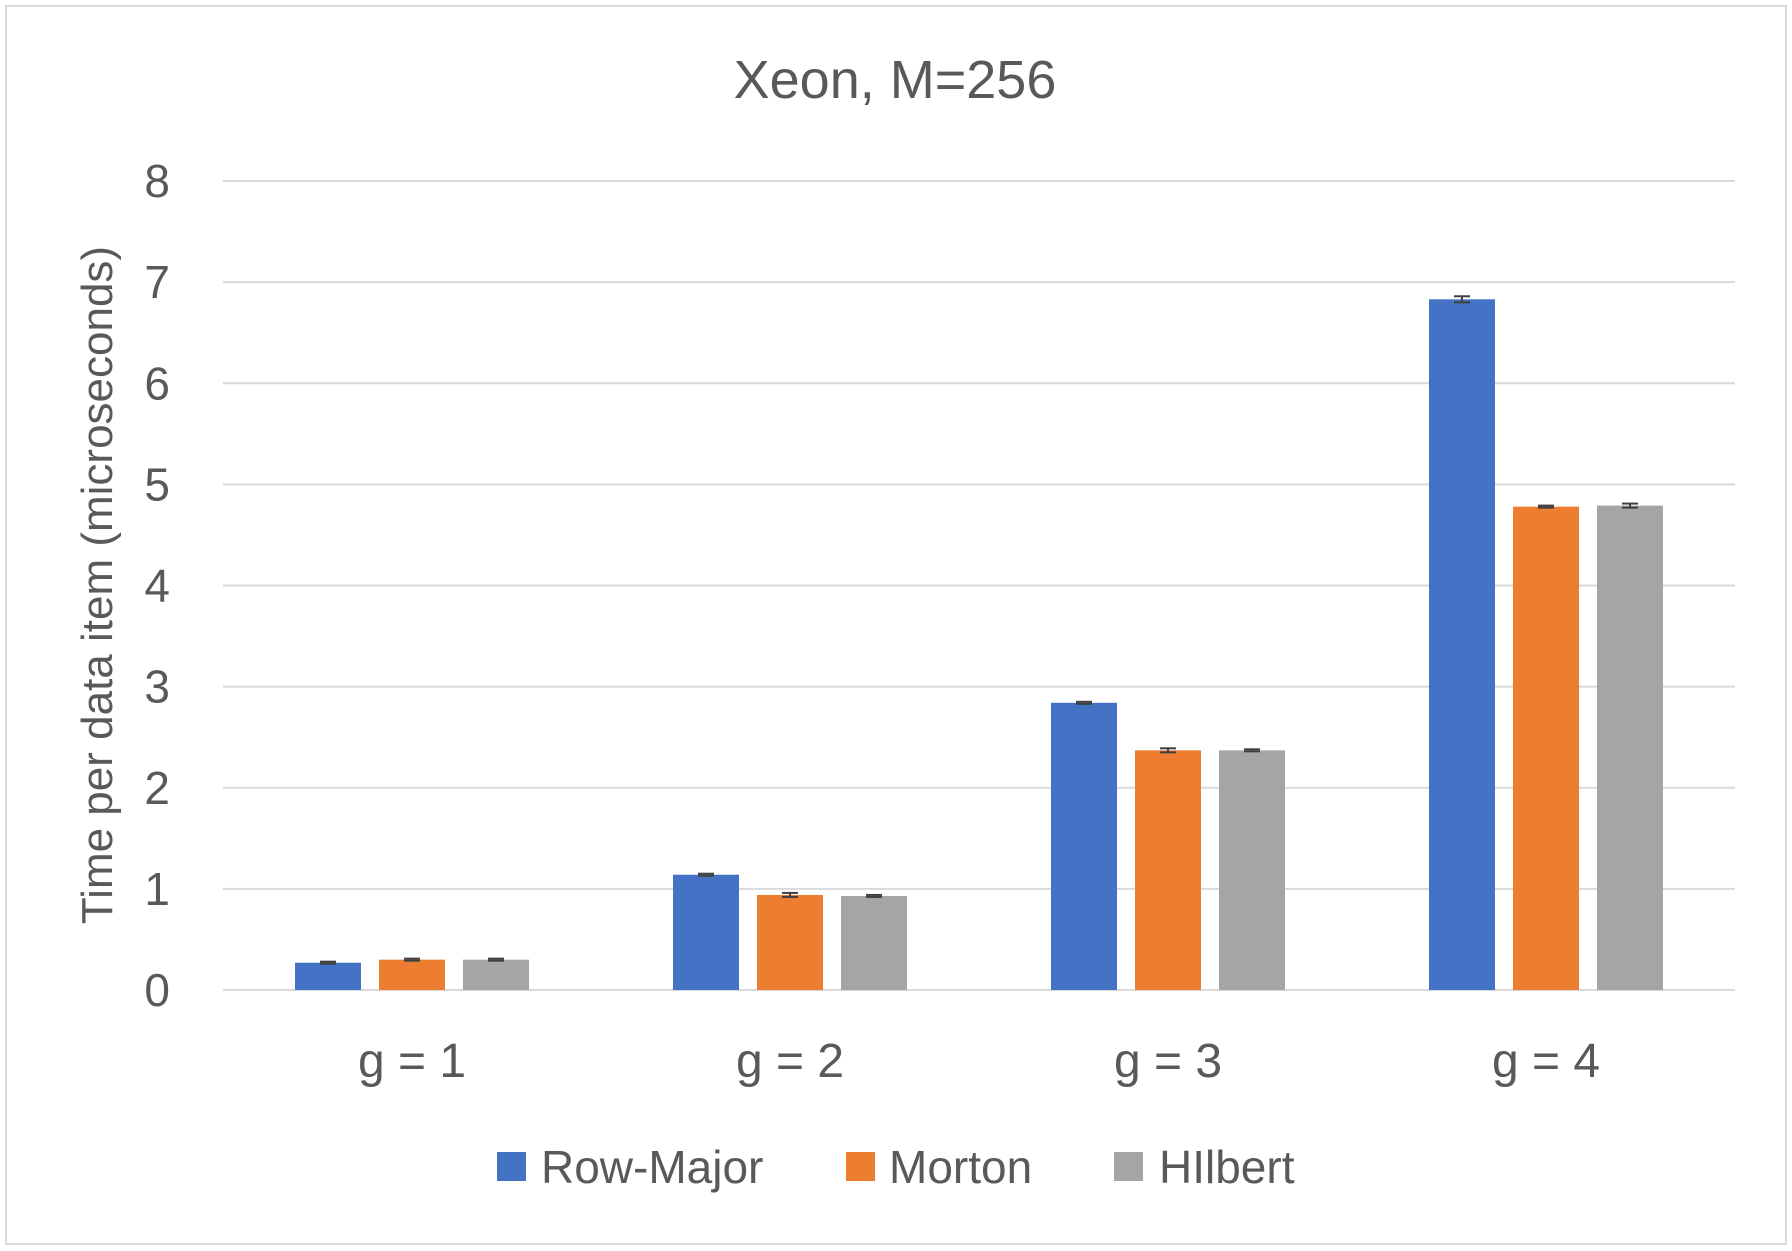 The width and height of the screenshot is (1792, 1251). I want to click on x-category-label: g = 2, so click(790, 1061).